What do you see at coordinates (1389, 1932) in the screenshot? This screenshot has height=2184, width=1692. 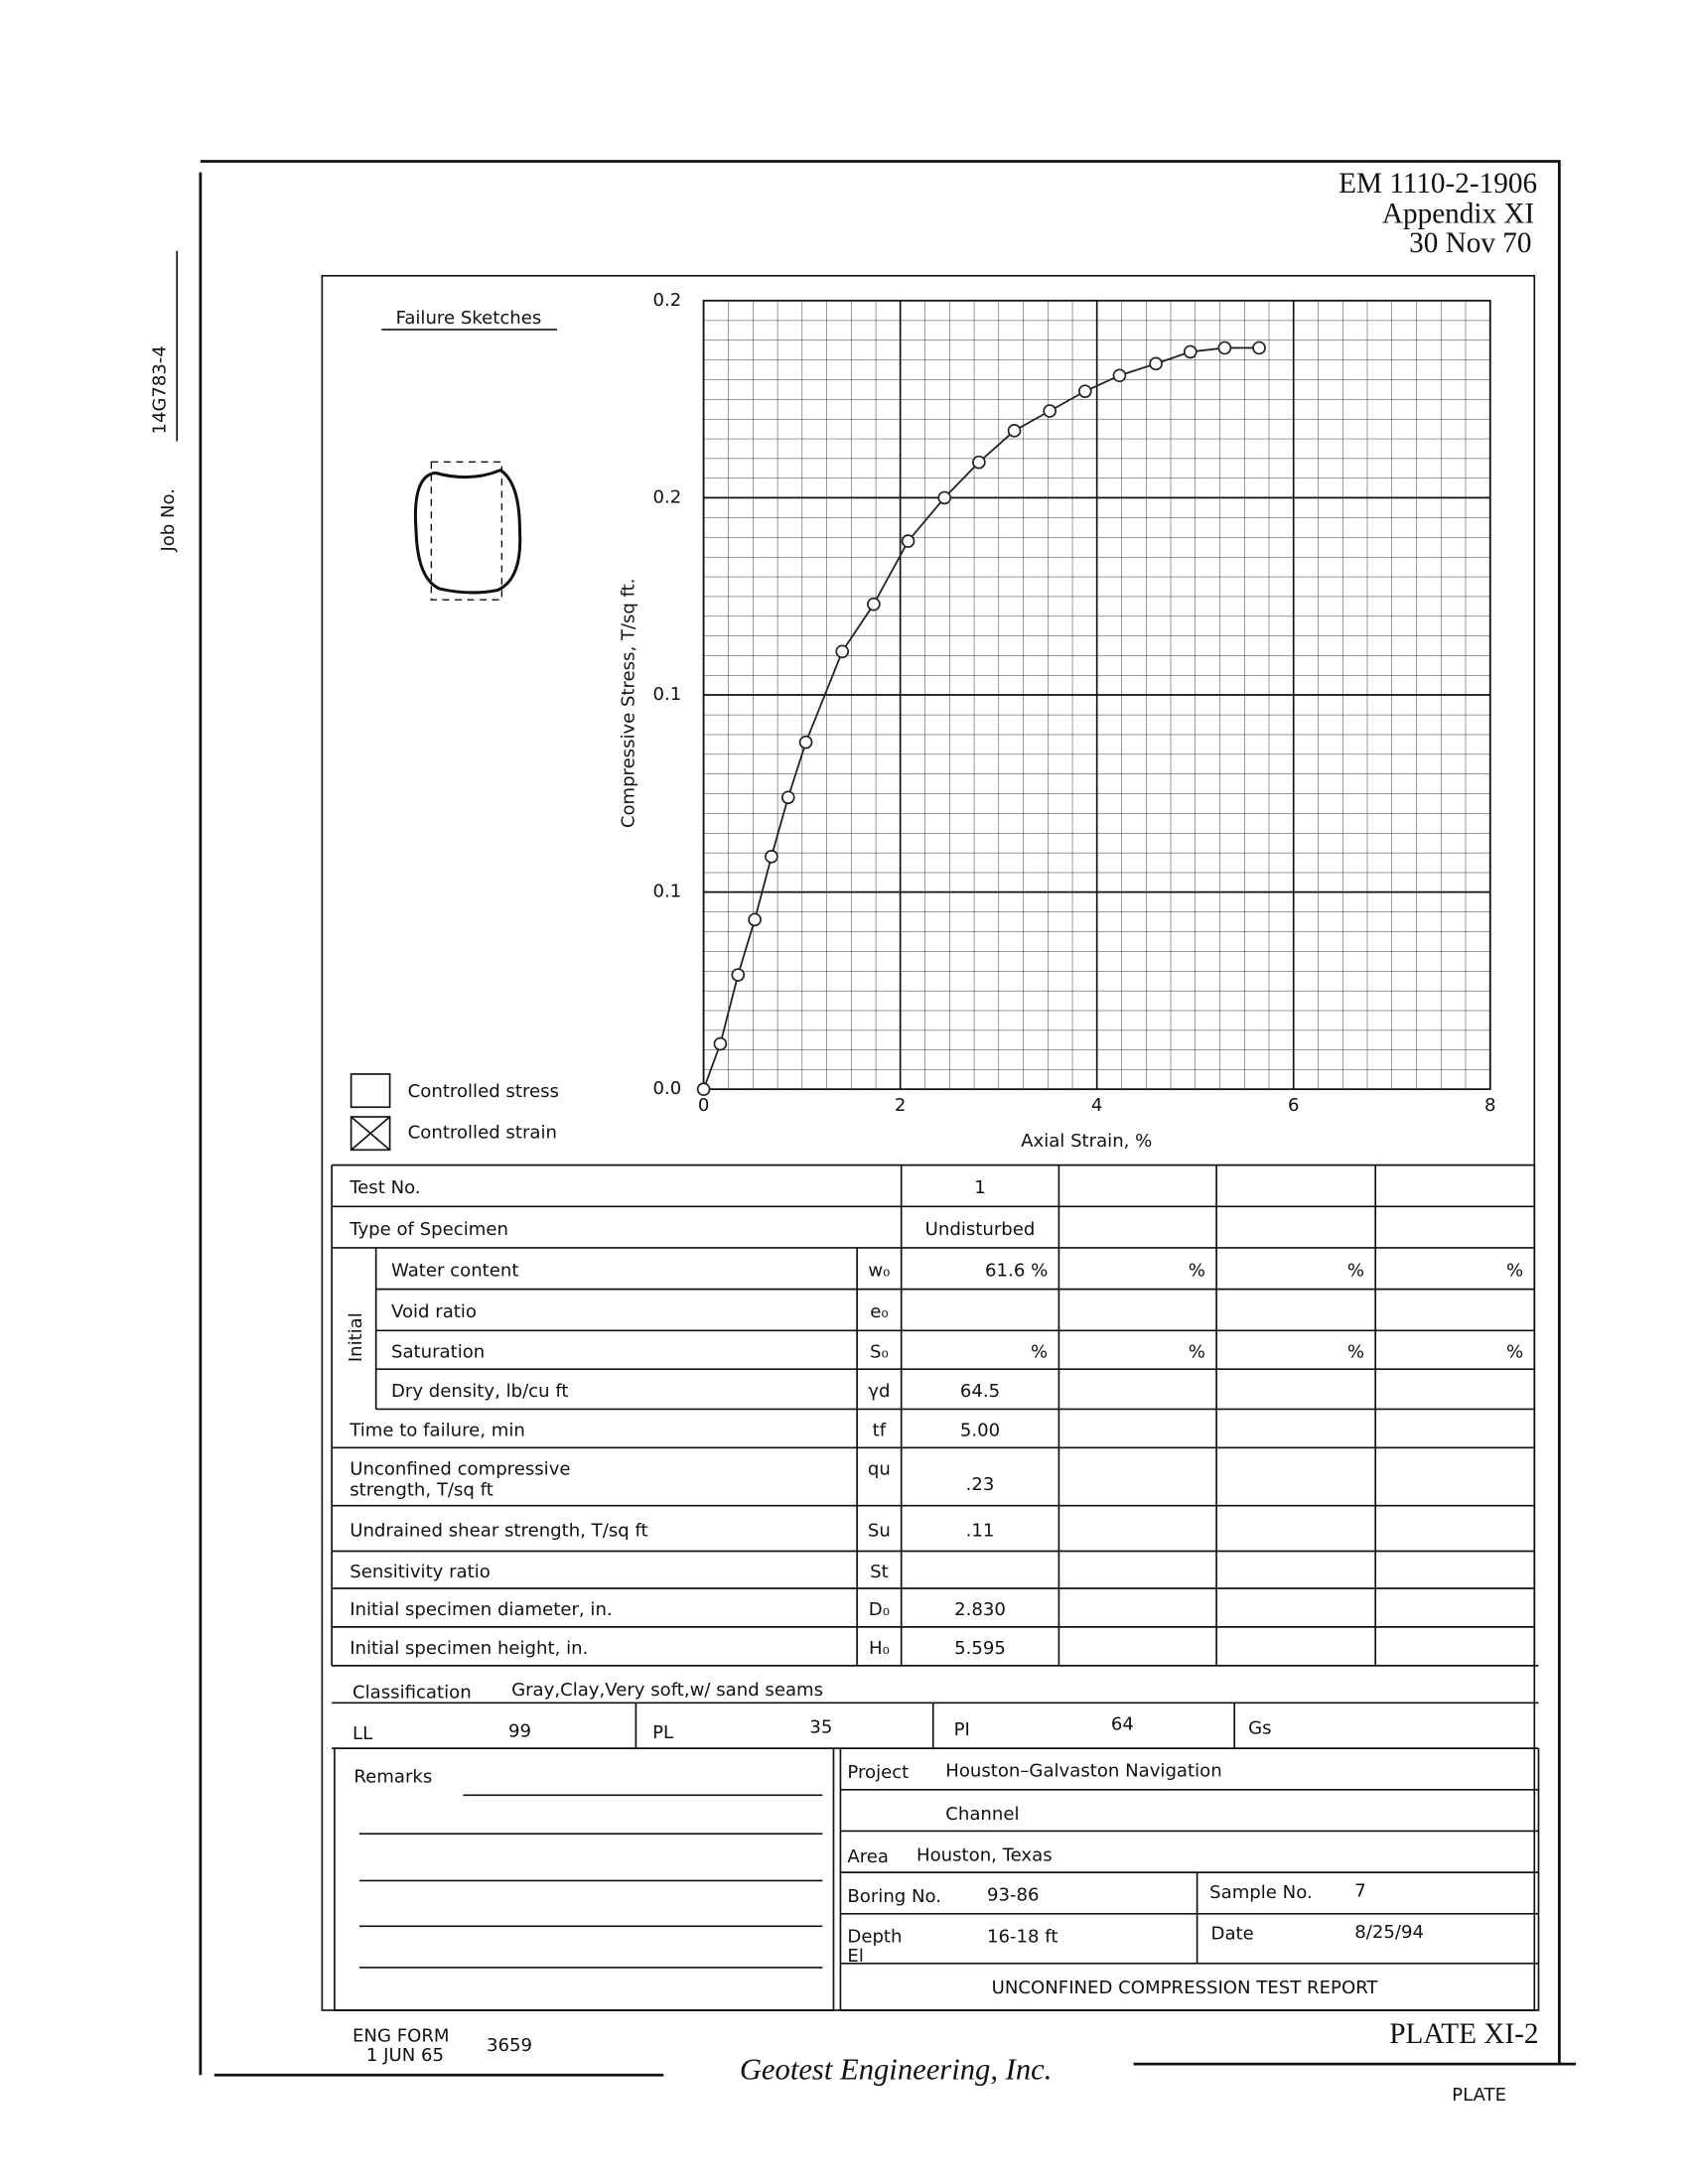 I see `date-value: 8/25/94` at bounding box center [1389, 1932].